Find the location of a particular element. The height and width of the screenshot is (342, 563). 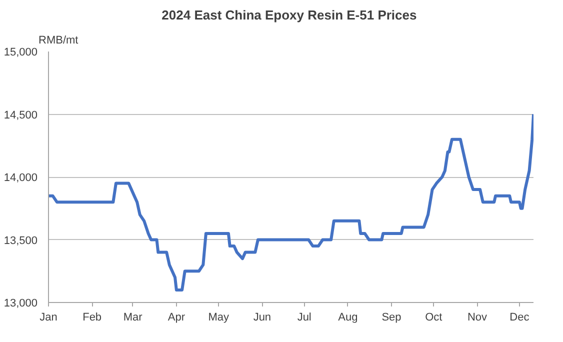

y-tick-label: 13,000 is located at coordinates (21, 304).